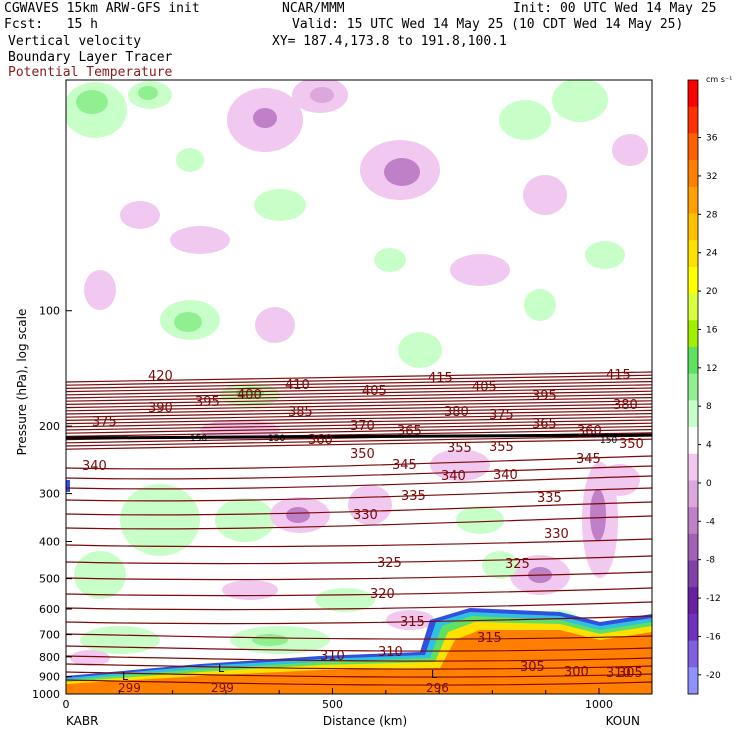 Image resolution: width=740 pixels, height=740 pixels. Describe the element at coordinates (710, 561) in the screenshot. I see `colorbar-tick-label: -8` at that location.